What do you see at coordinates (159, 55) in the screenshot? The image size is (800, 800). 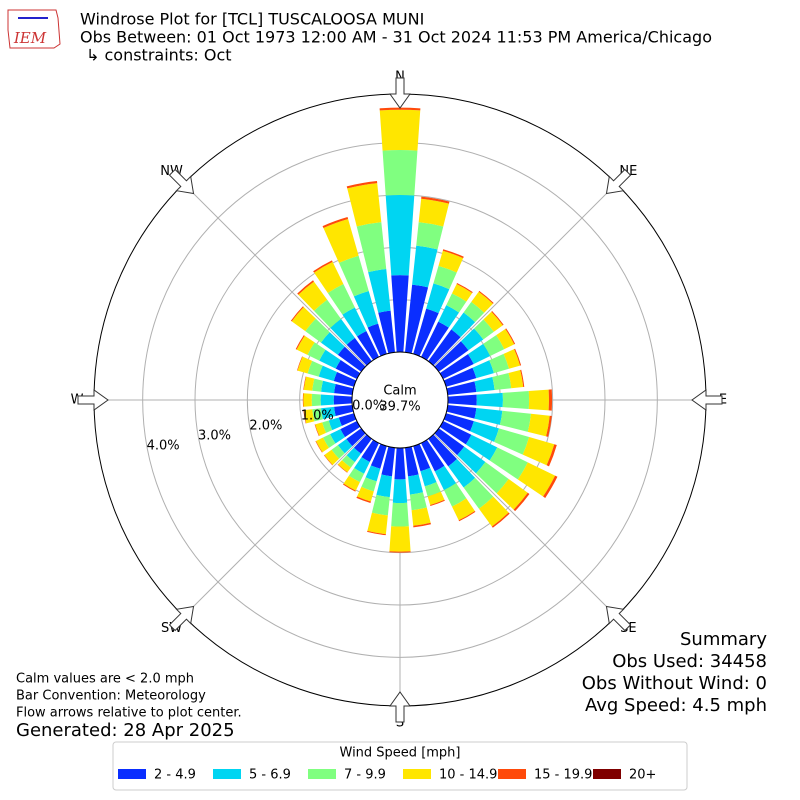 I see `subtitle: ↳ constraints: Oct` at bounding box center [159, 55].